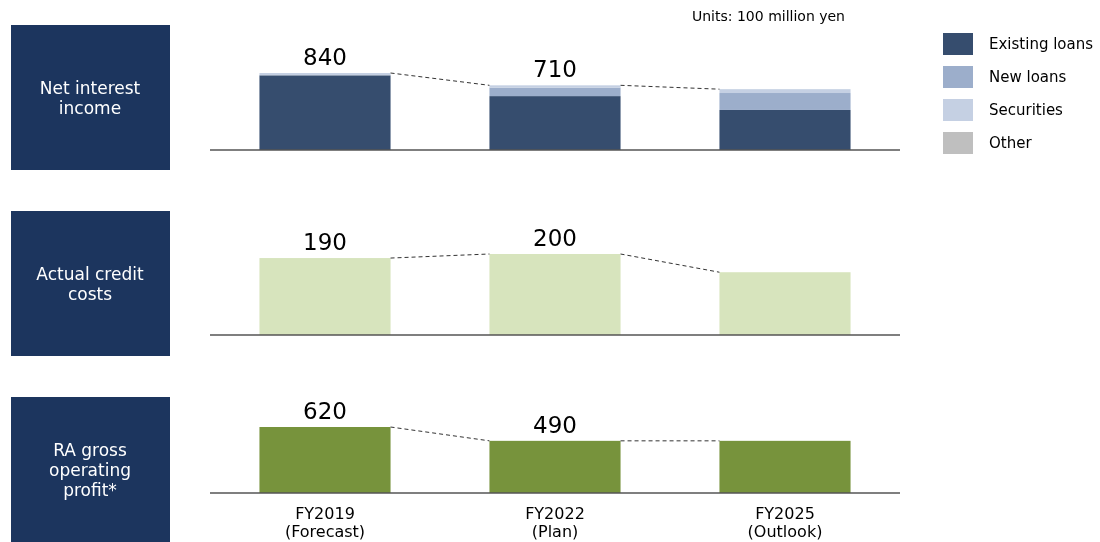 Image resolution: width=1100 pixels, height=542 pixels. I want to click on x-tick-label: FY2025 (Outlook), so click(785, 522).